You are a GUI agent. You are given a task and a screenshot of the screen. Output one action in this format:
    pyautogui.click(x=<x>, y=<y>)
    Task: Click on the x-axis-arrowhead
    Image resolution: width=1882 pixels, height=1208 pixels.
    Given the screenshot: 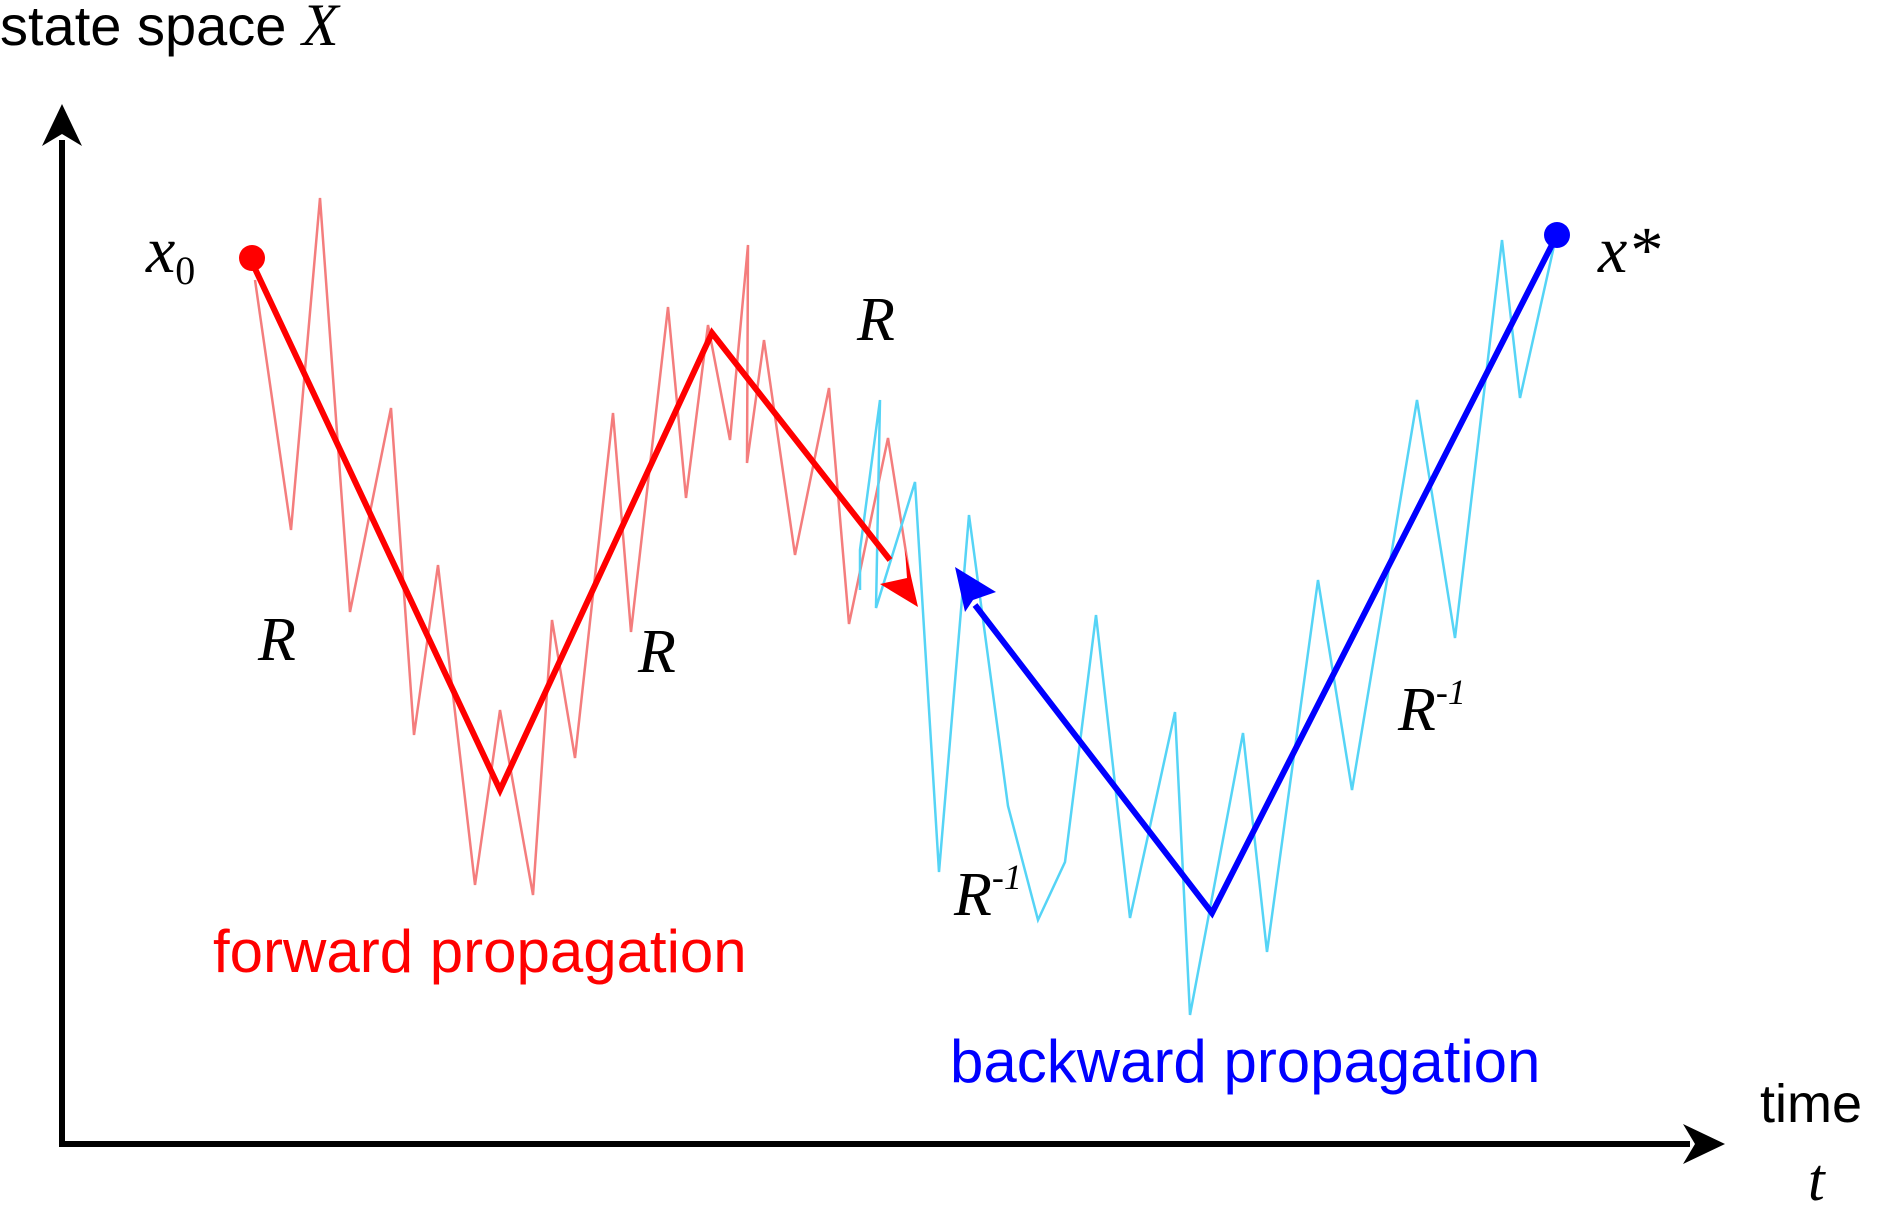 What is the action you would take?
    pyautogui.click(x=1704, y=1144)
    